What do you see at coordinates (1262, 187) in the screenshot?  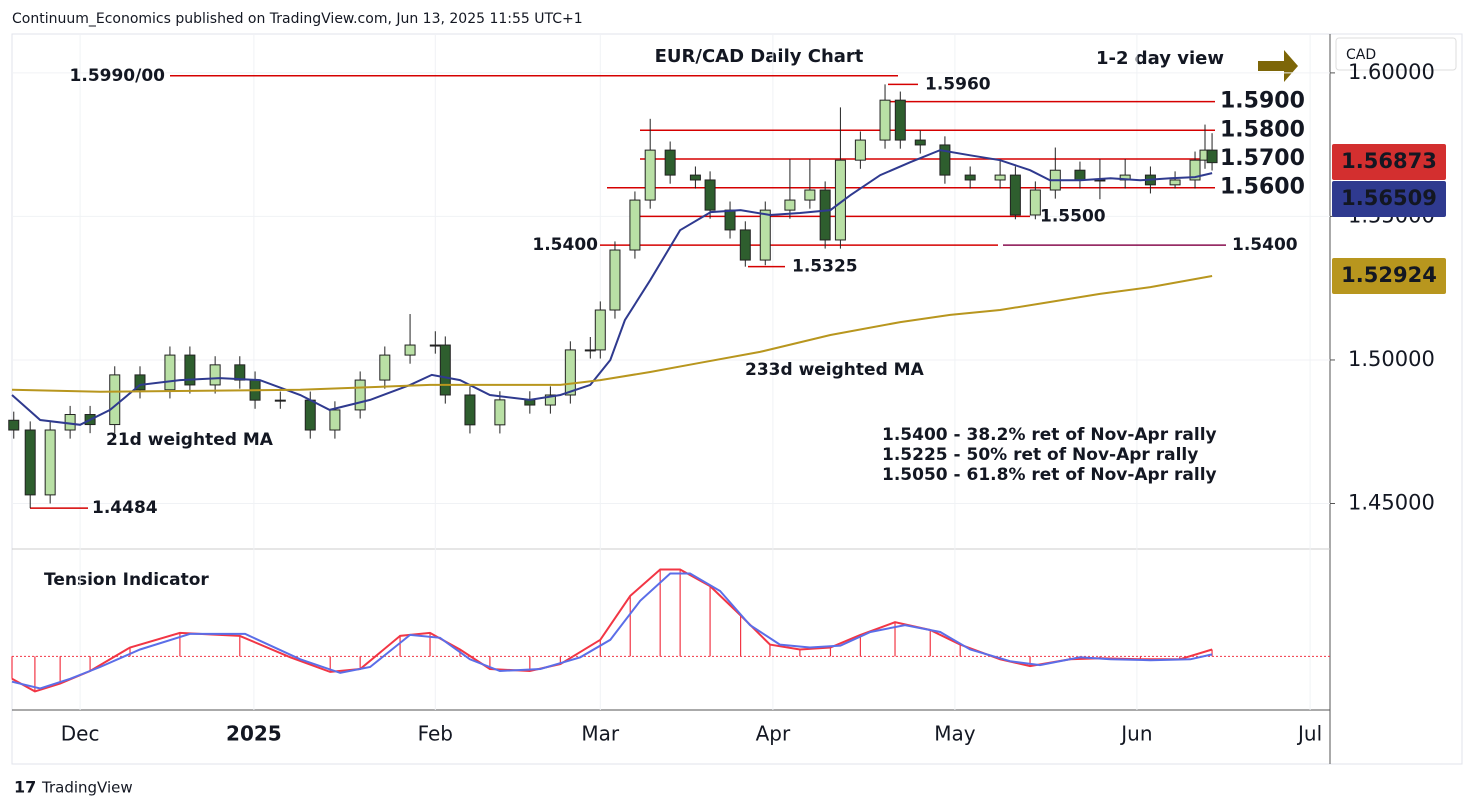 I see `level-label: 1.5600` at bounding box center [1262, 187].